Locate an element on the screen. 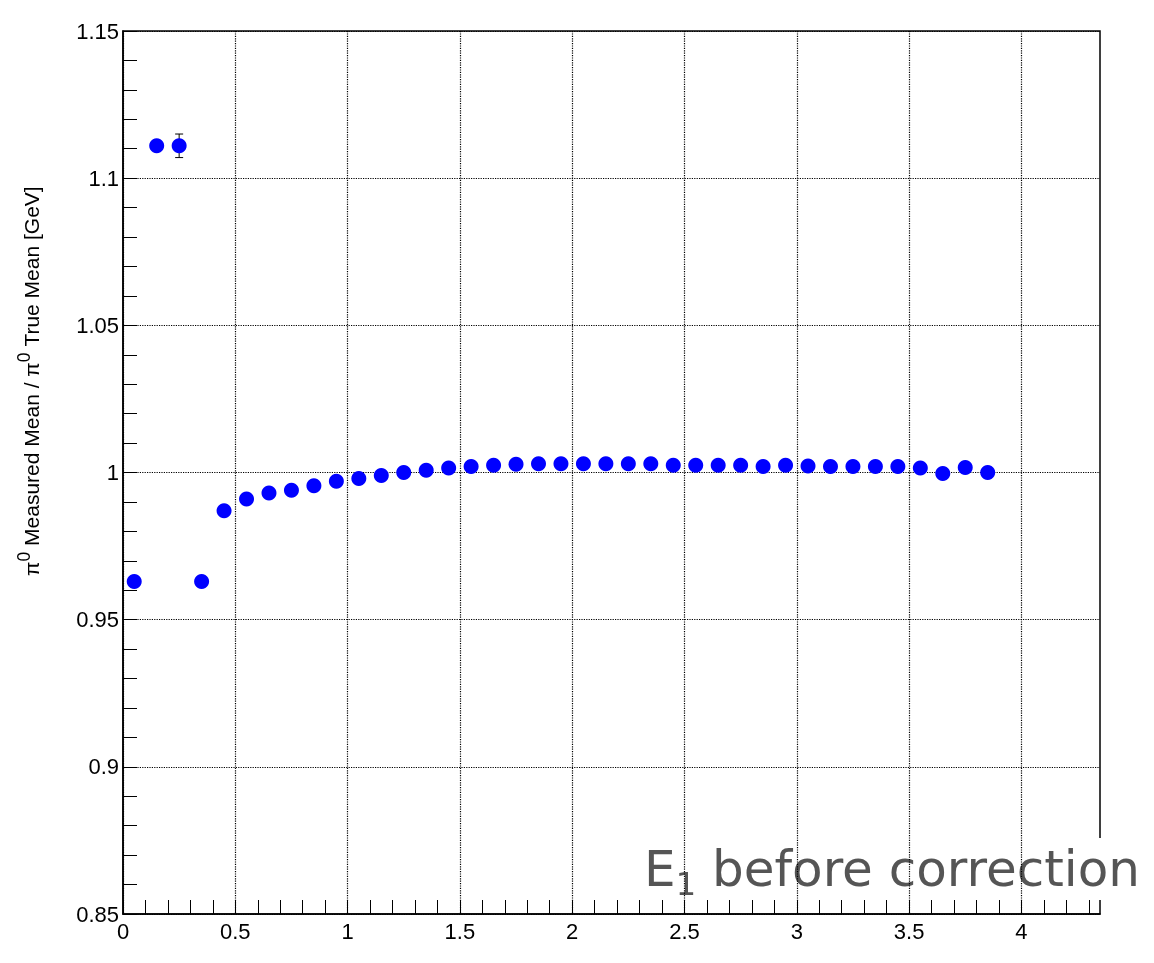 This screenshot has width=1154, height=963. y-tick-label: 1.1 is located at coordinates (103, 178).